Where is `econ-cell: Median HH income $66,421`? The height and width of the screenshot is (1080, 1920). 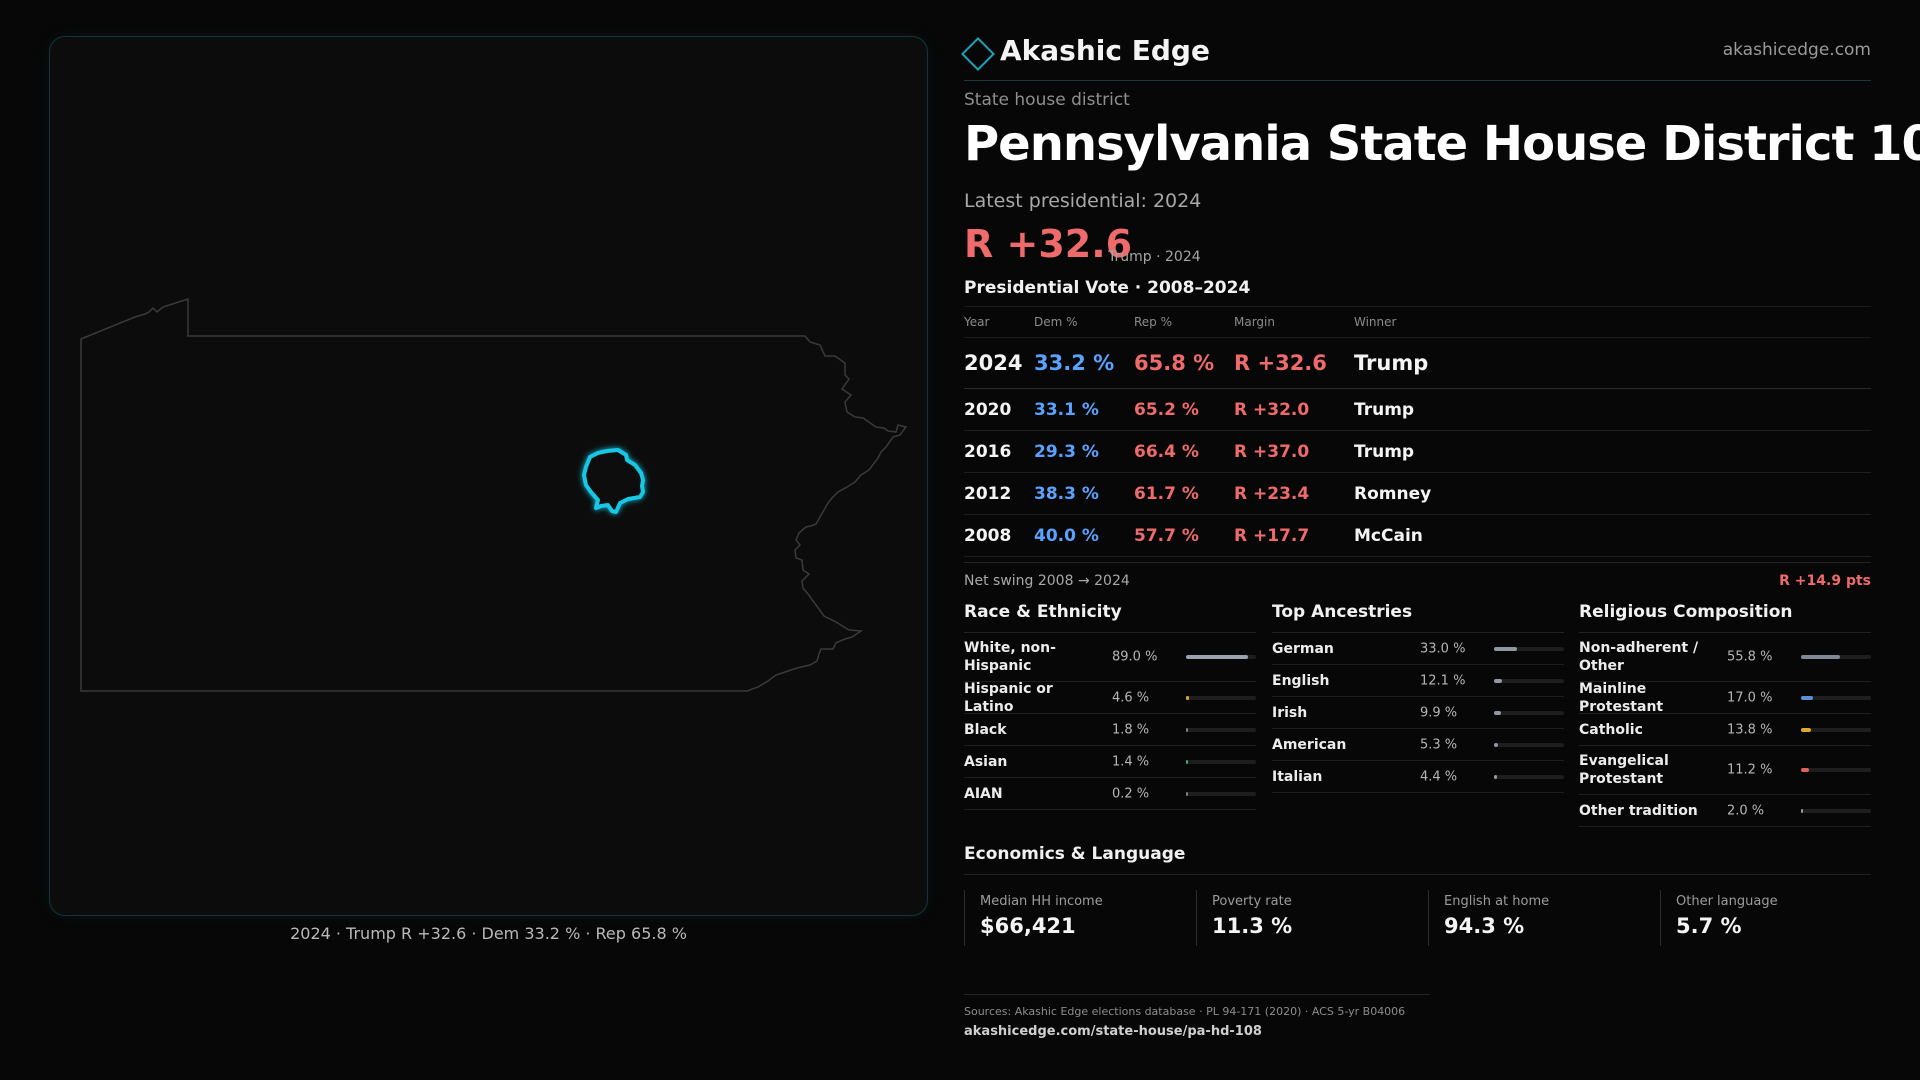 econ-cell: Median HH income $66,421 is located at coordinates (1072, 918).